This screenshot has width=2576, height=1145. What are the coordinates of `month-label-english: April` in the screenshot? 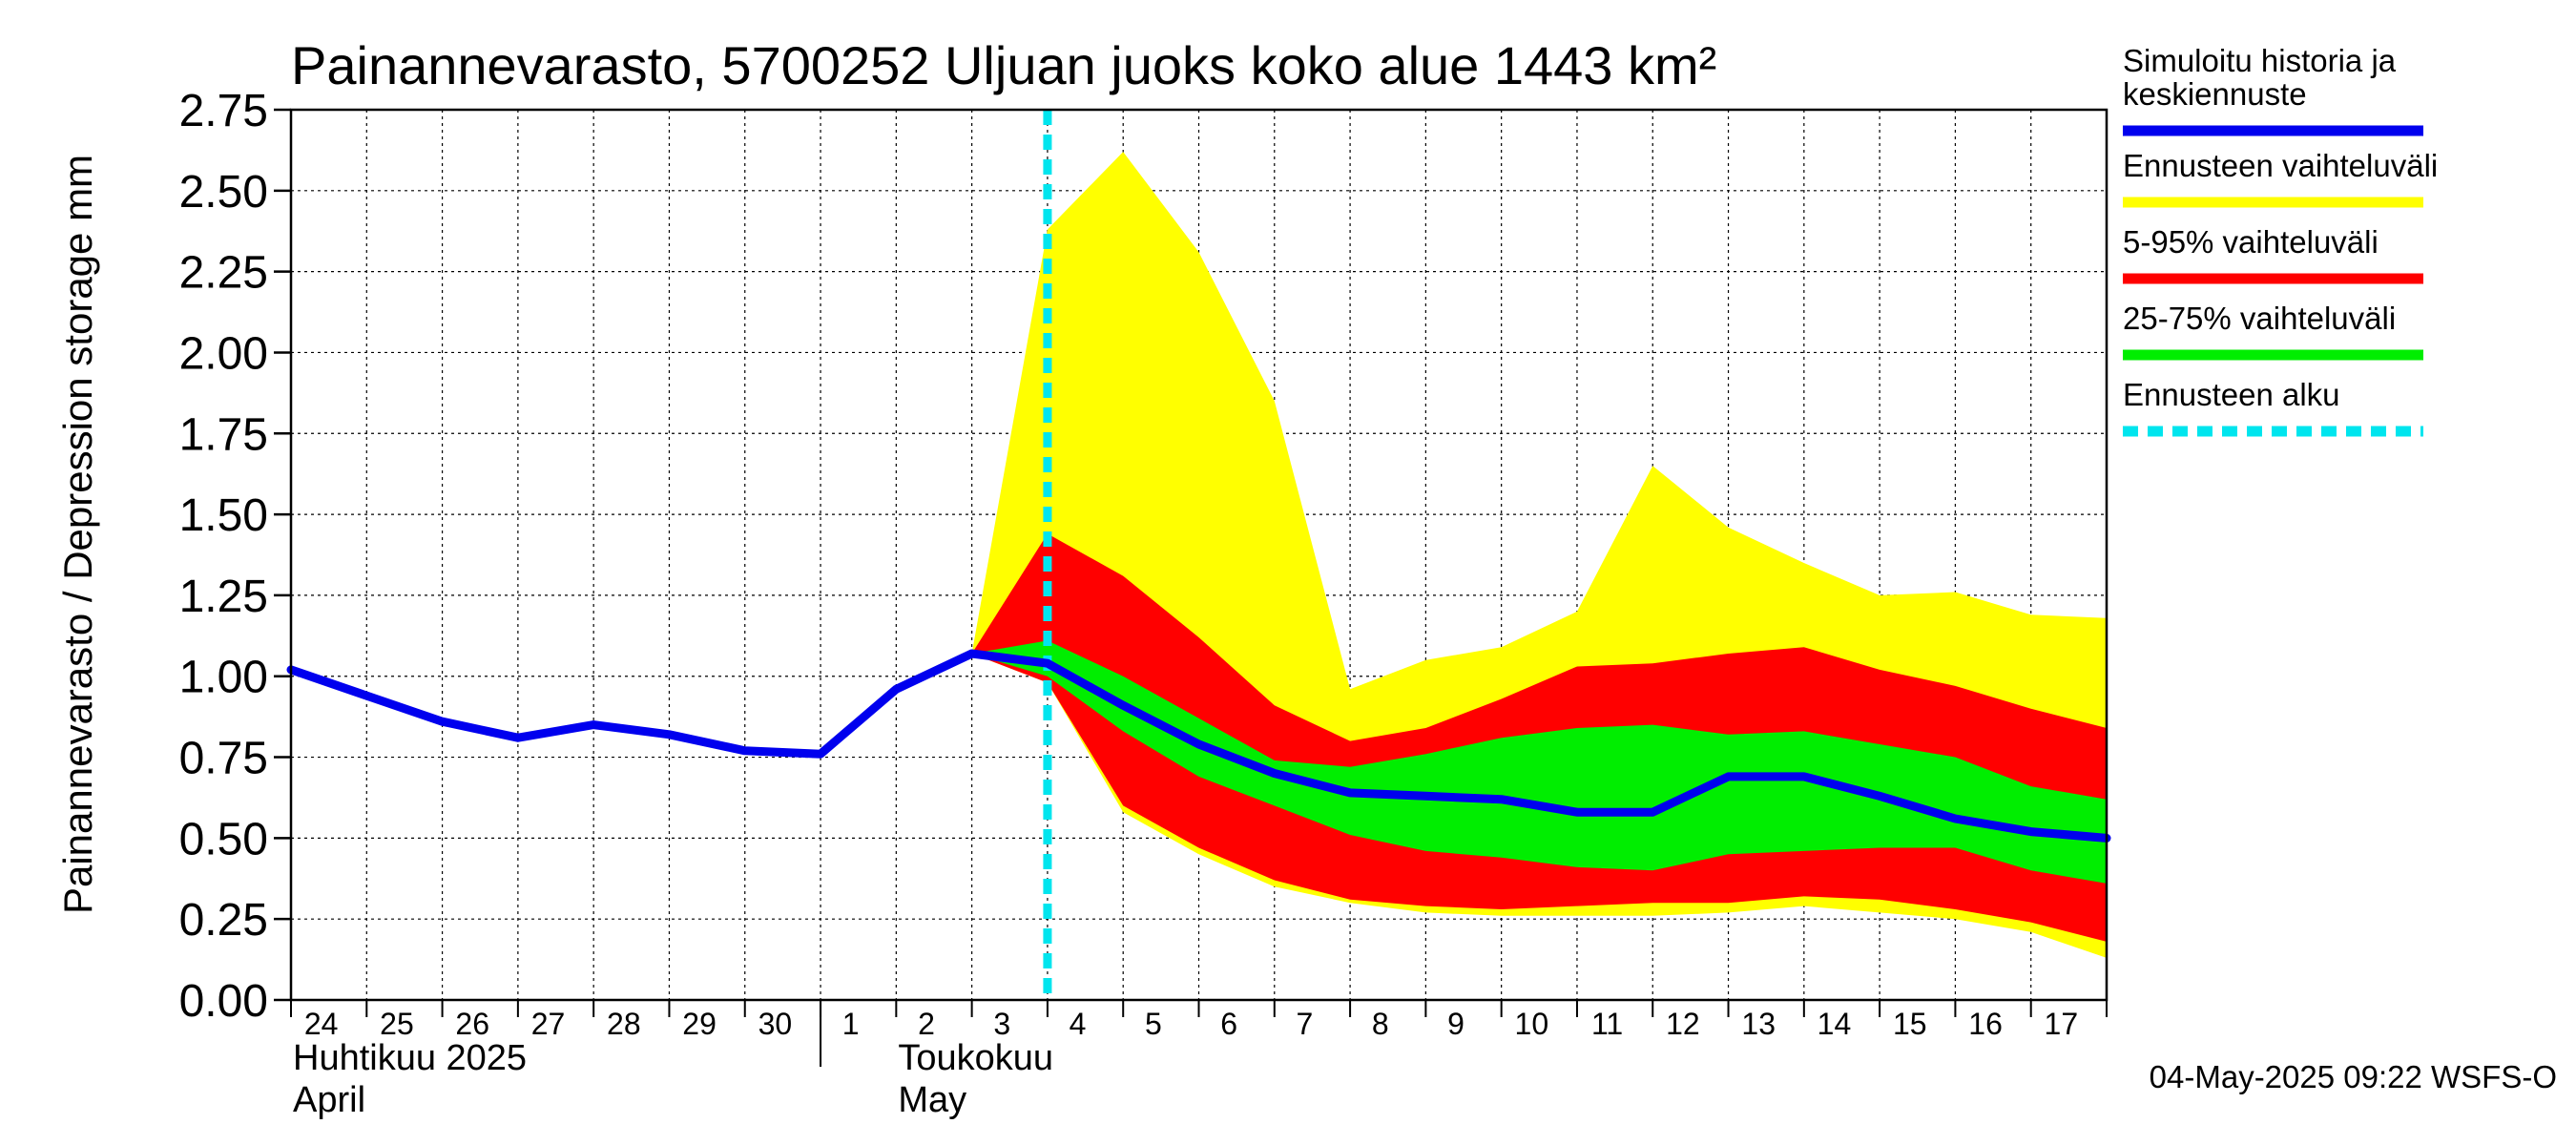 It's located at (329, 1100).